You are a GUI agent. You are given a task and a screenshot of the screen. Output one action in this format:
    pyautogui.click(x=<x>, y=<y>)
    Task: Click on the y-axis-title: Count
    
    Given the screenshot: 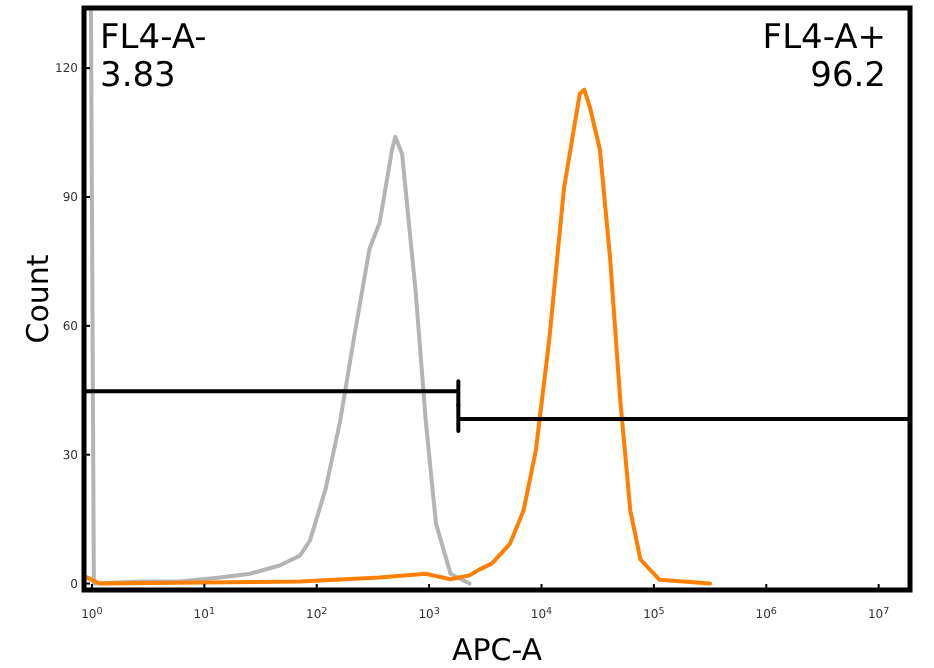 What is the action you would take?
    pyautogui.click(x=38, y=299)
    